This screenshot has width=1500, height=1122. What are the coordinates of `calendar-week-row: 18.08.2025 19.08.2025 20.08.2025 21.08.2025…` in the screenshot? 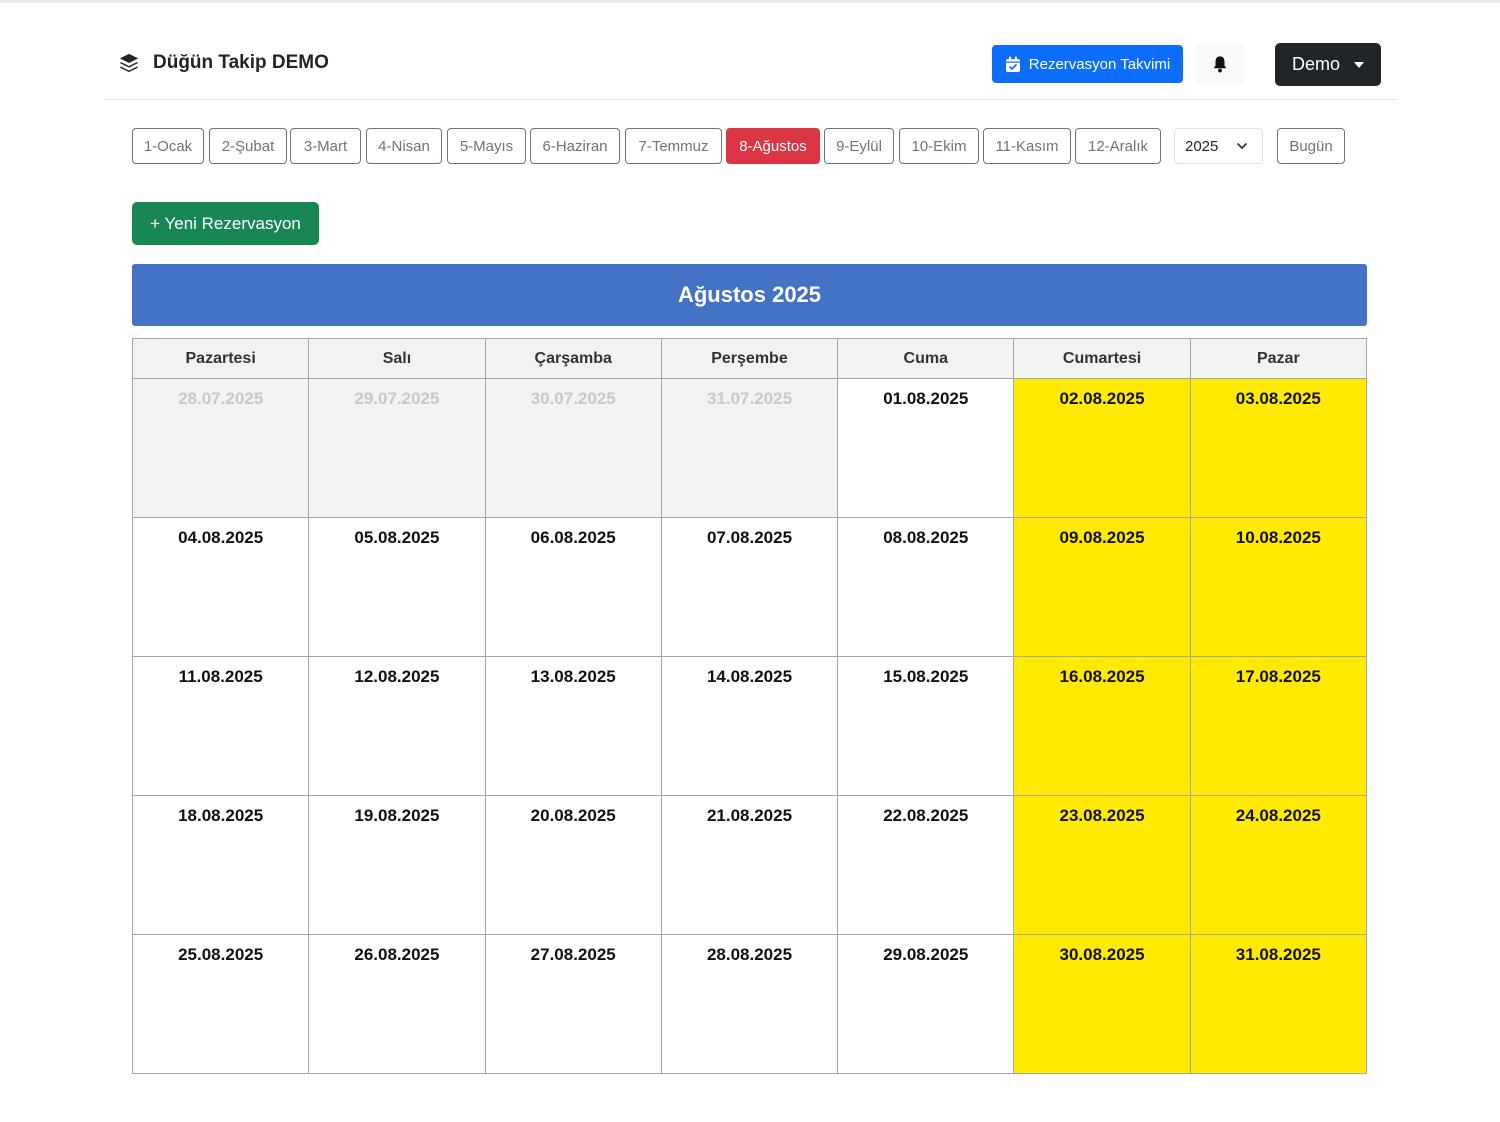 It's located at (749, 865).